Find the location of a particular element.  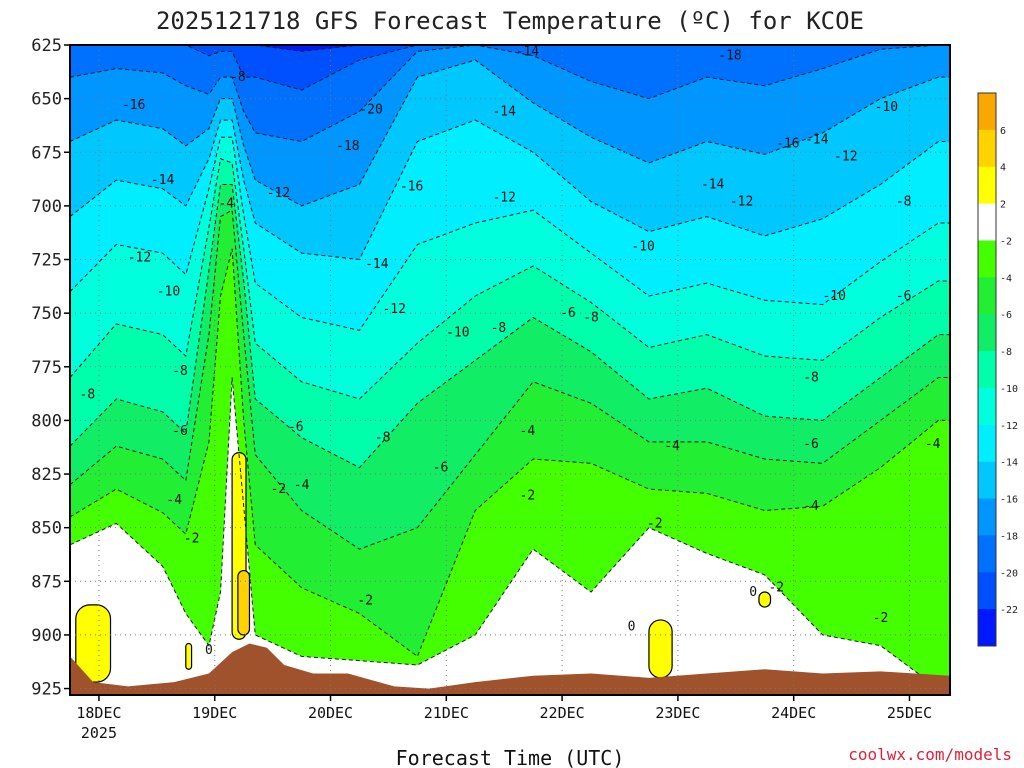

x-tick-label: 18DEC is located at coordinates (98, 713).